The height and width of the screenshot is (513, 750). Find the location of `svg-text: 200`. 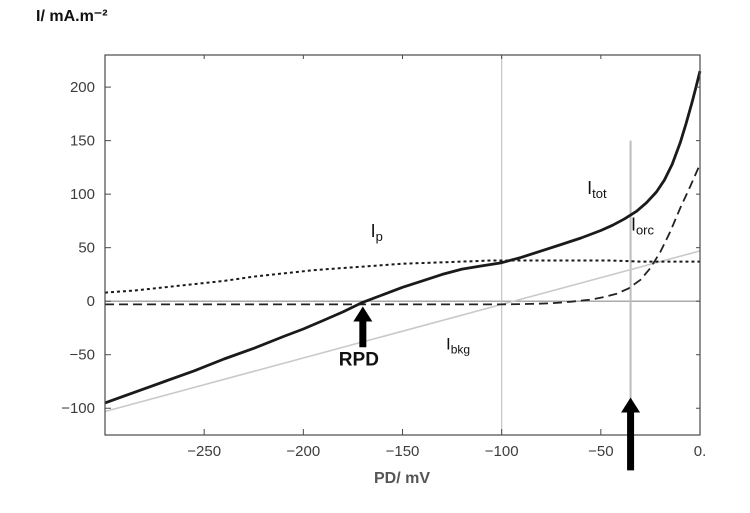

svg-text: 200 is located at coordinates (82, 87).